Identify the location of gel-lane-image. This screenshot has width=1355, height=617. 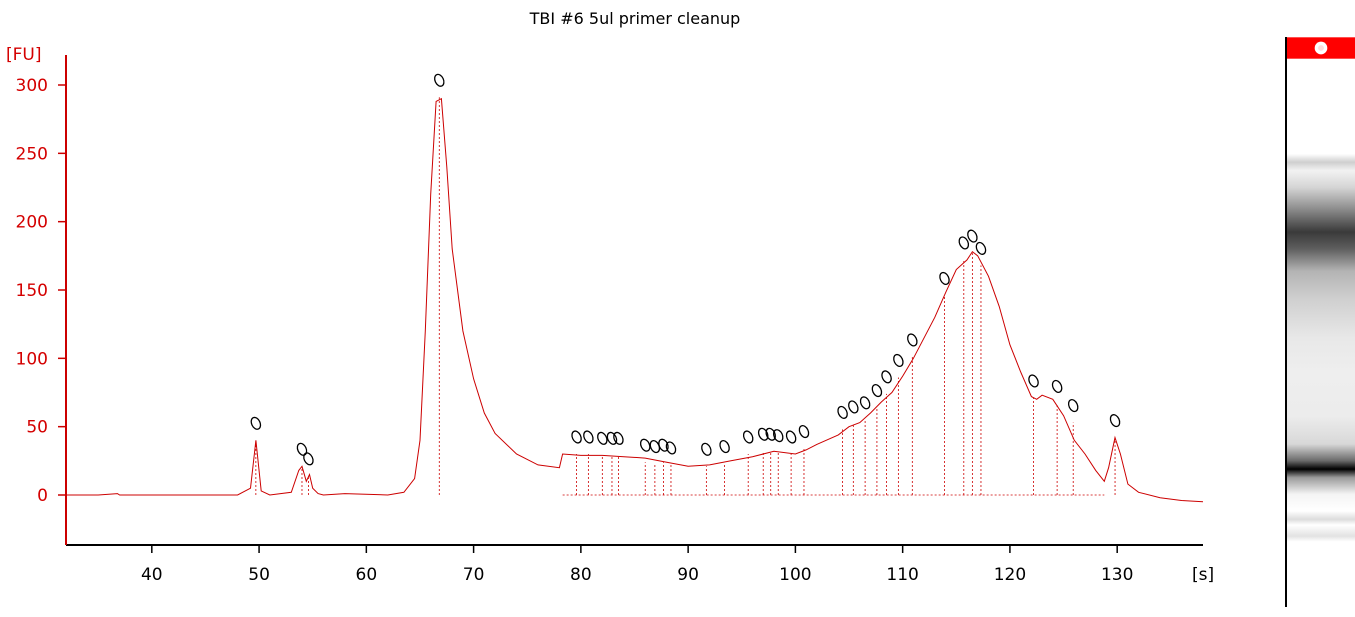
(1320, 327).